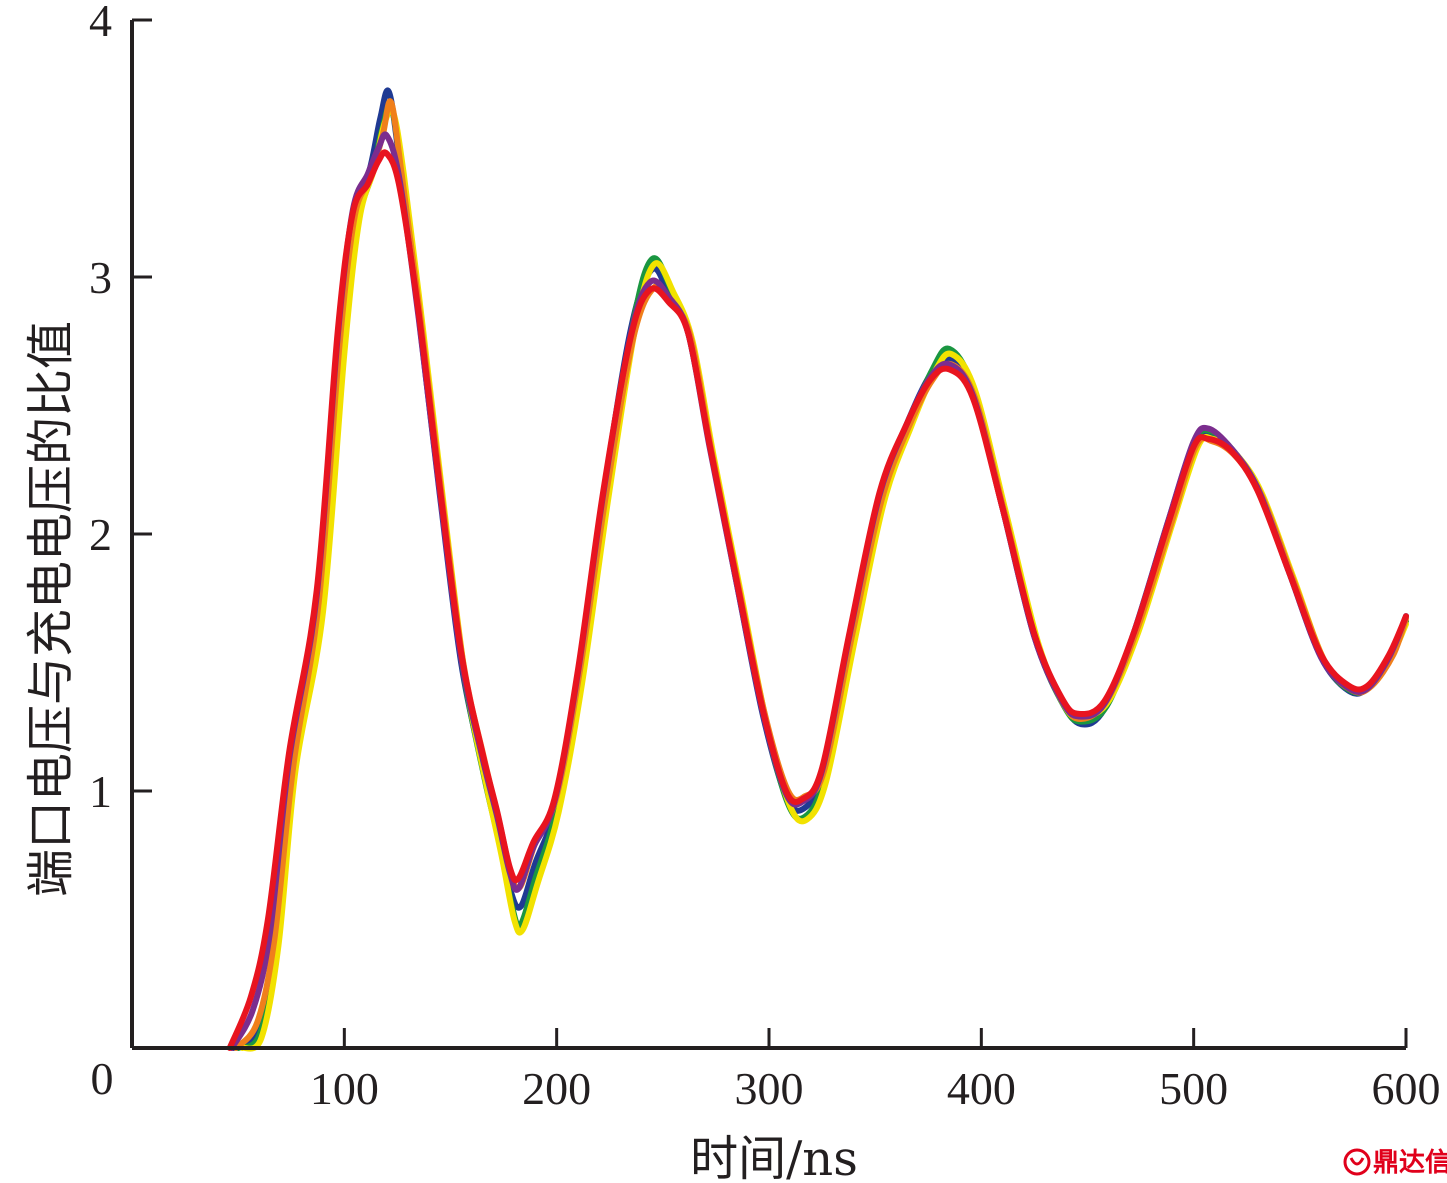 The width and height of the screenshot is (1447, 1183). I want to click on y-tick-label-3: 3, so click(100, 277).